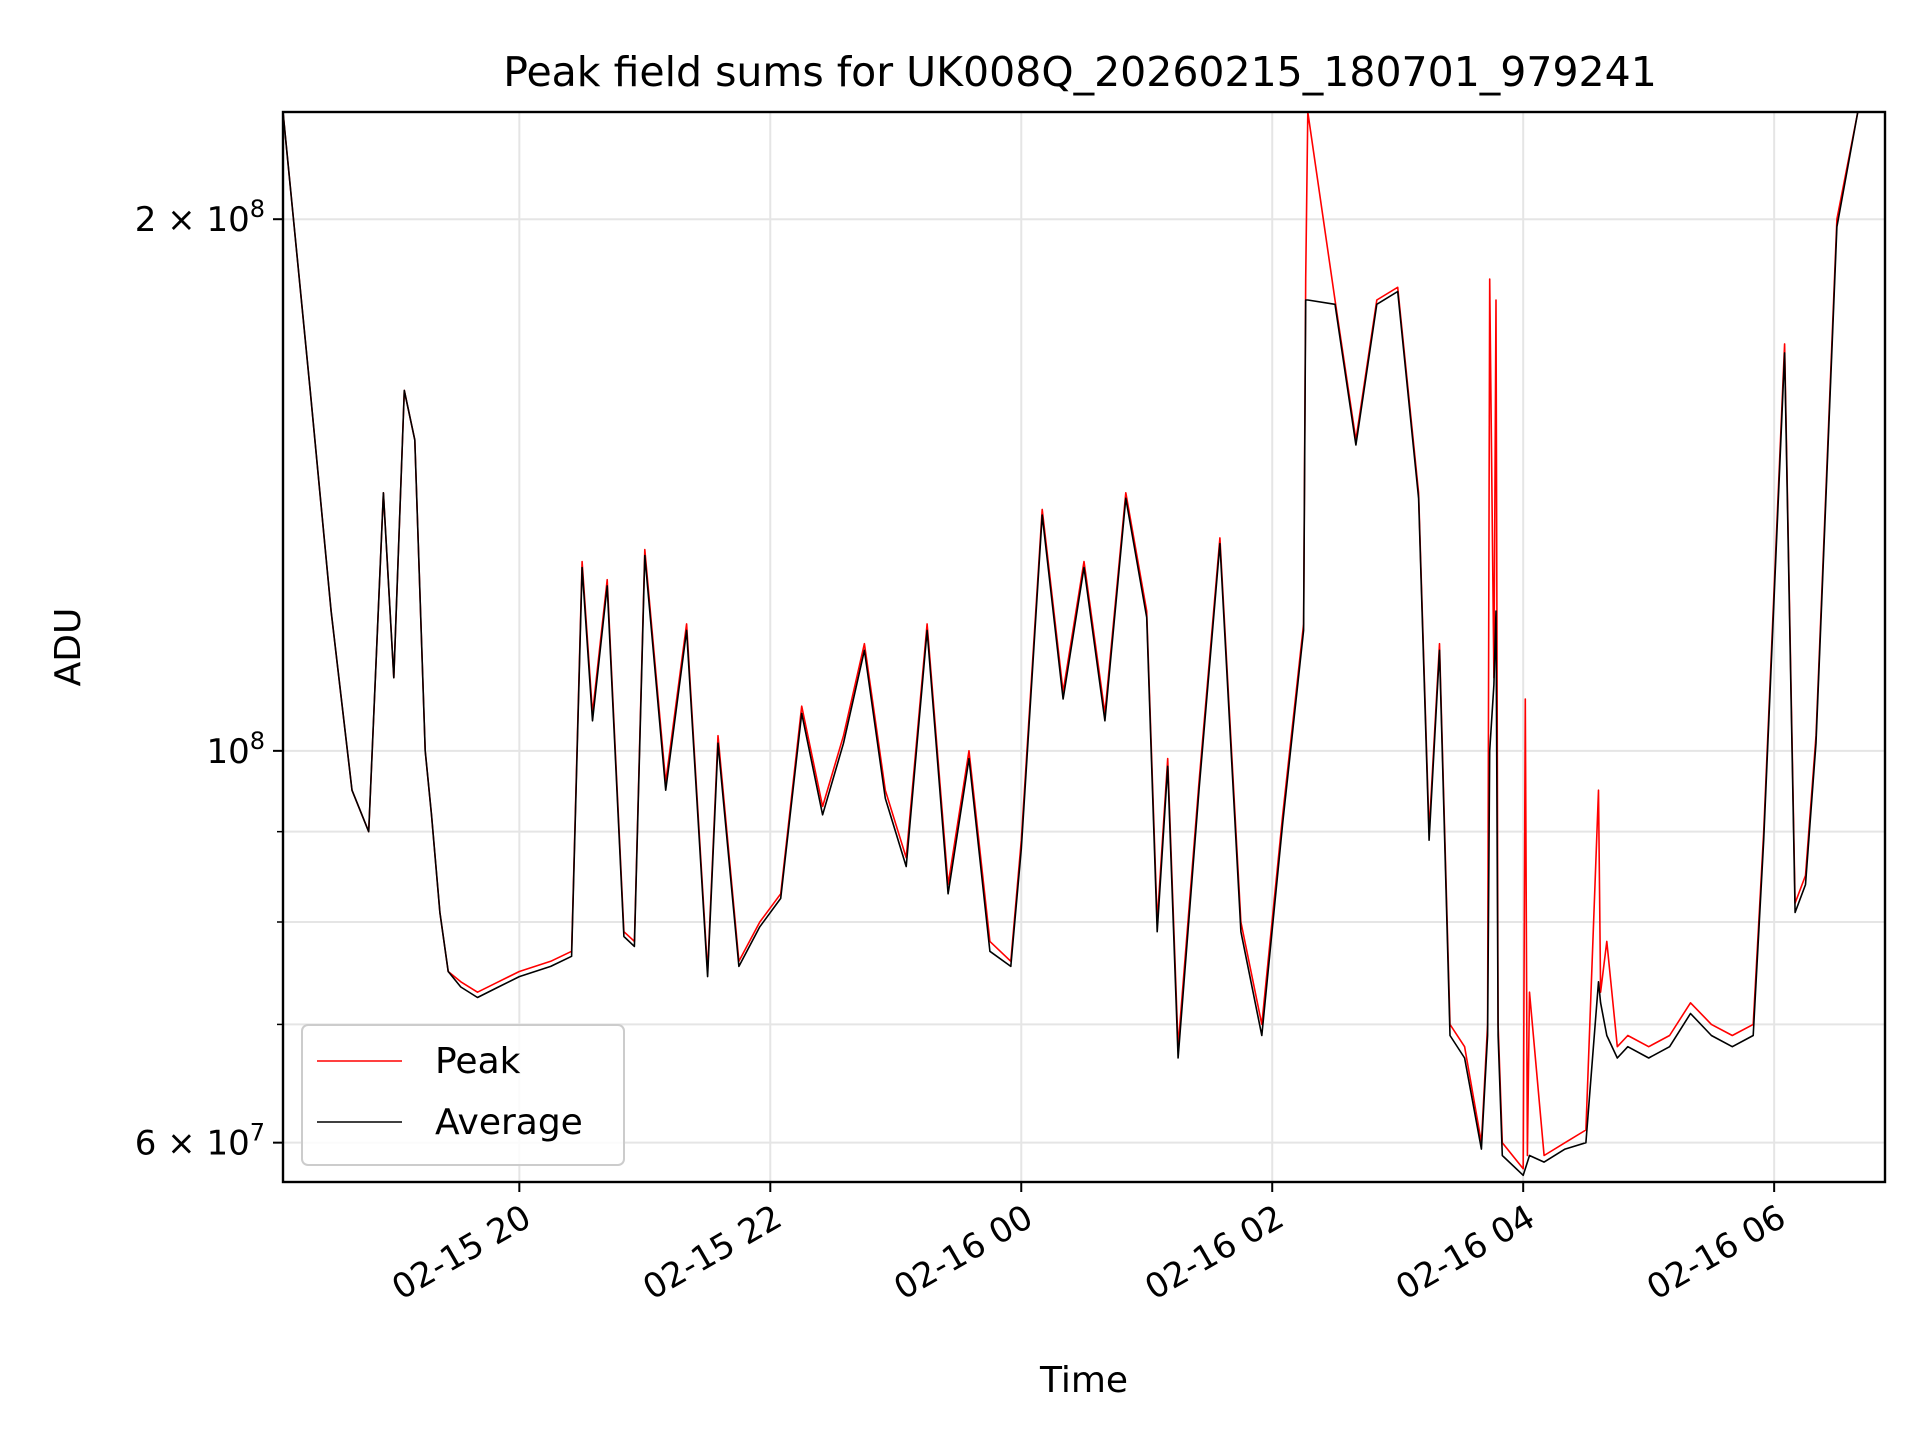  Describe the element at coordinates (478, 1061) in the screenshot. I see `legend-label-peak: Peak` at that location.